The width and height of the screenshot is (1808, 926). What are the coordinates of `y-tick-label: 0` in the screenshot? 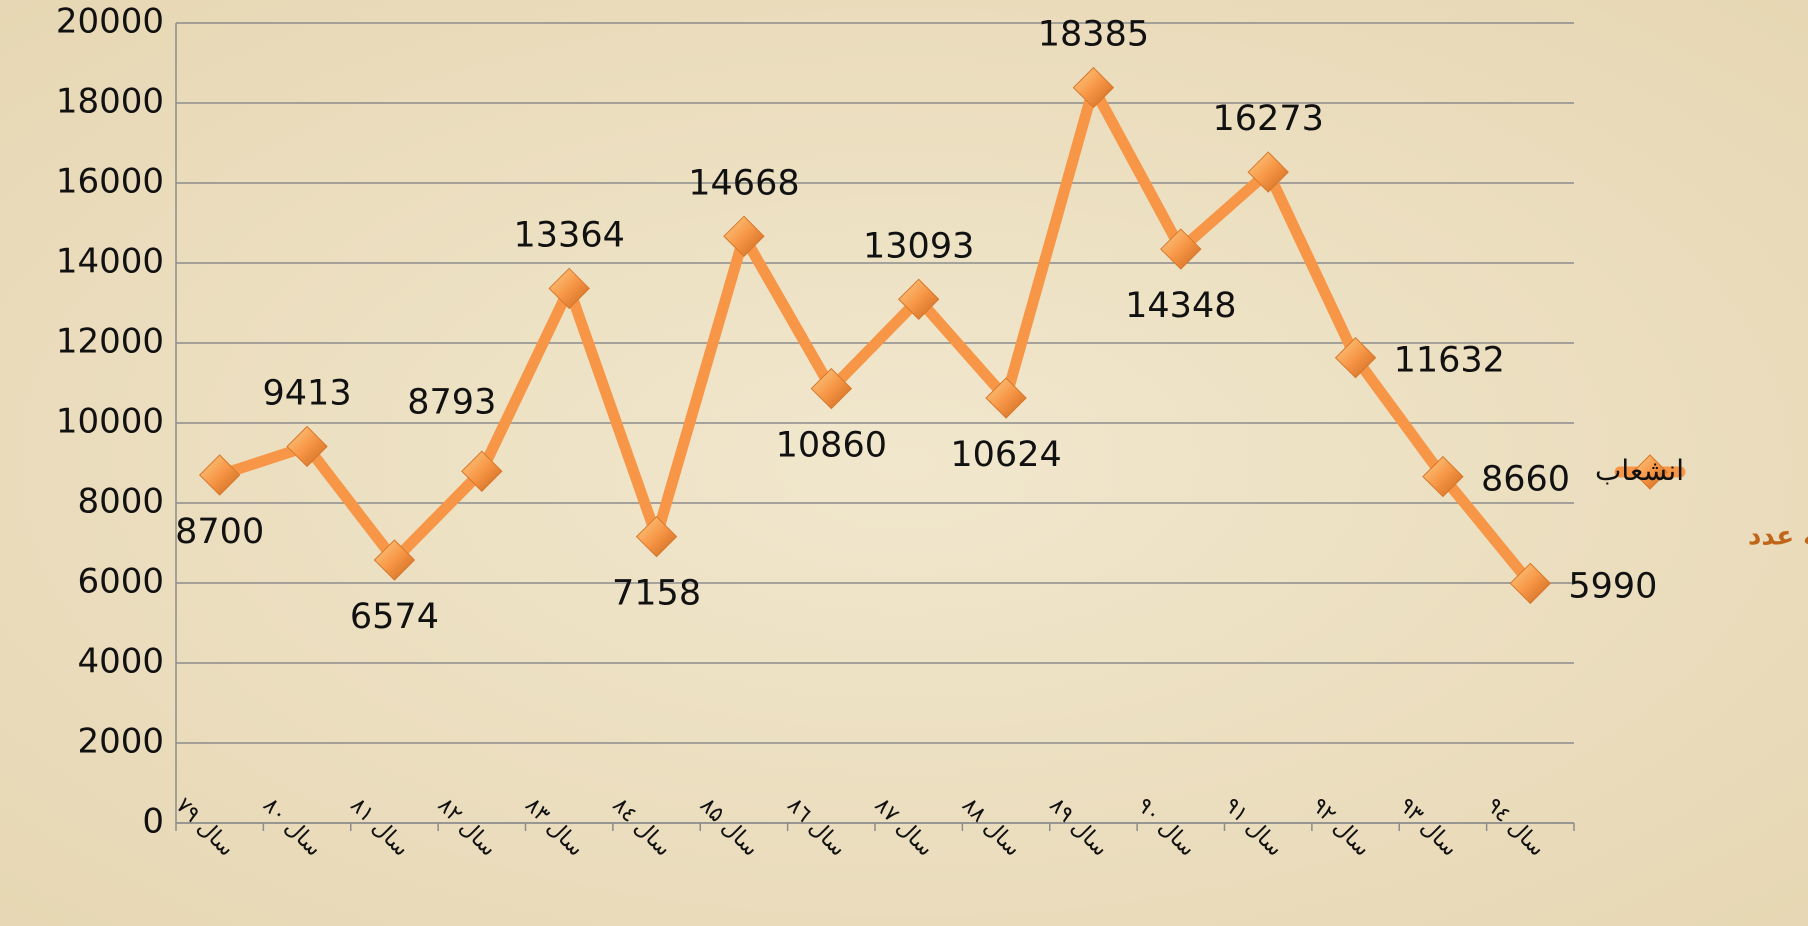 It's located at (153, 822).